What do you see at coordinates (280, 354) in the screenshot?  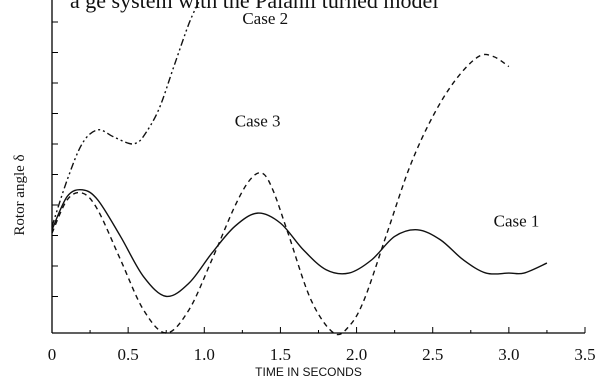 I see `x-tick-label: 1.5` at bounding box center [280, 354].